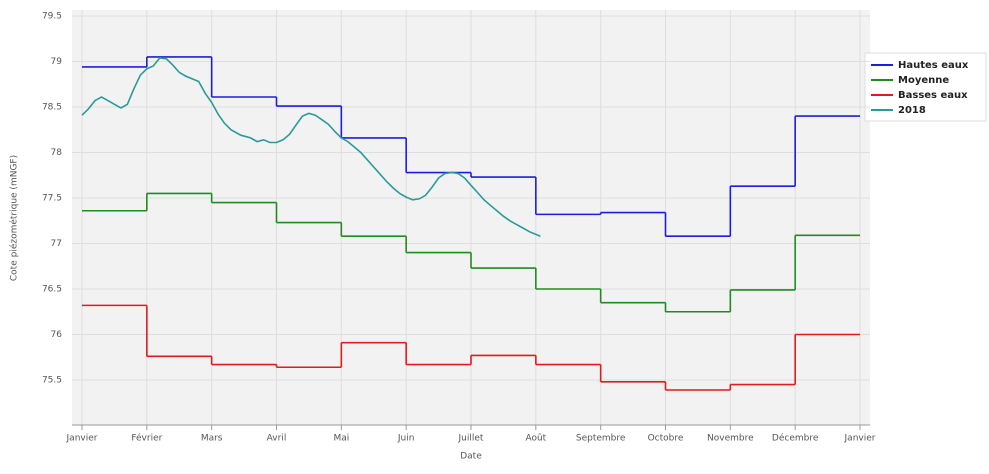 This screenshot has height=474, width=989. I want to click on y-tick-label: 76.5, so click(52, 290).